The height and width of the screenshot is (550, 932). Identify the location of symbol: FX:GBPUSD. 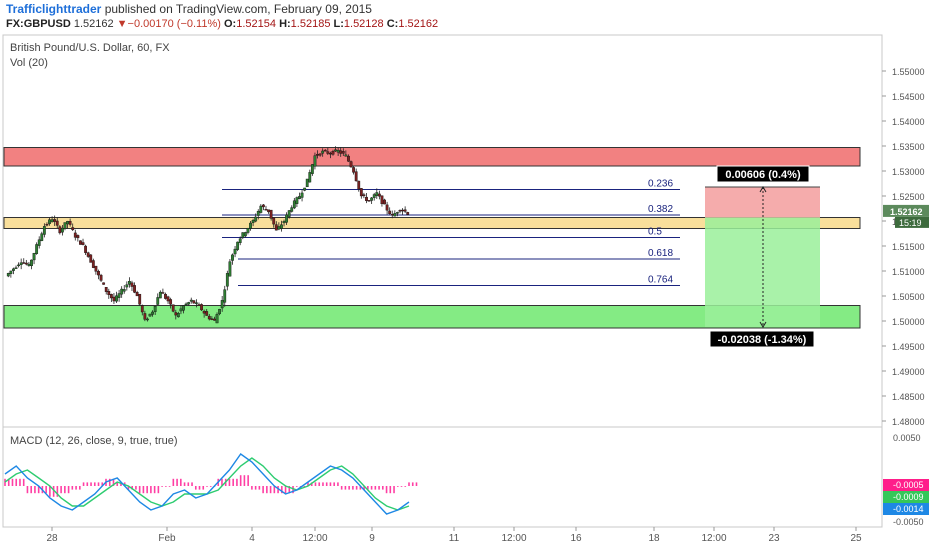
(38, 24).